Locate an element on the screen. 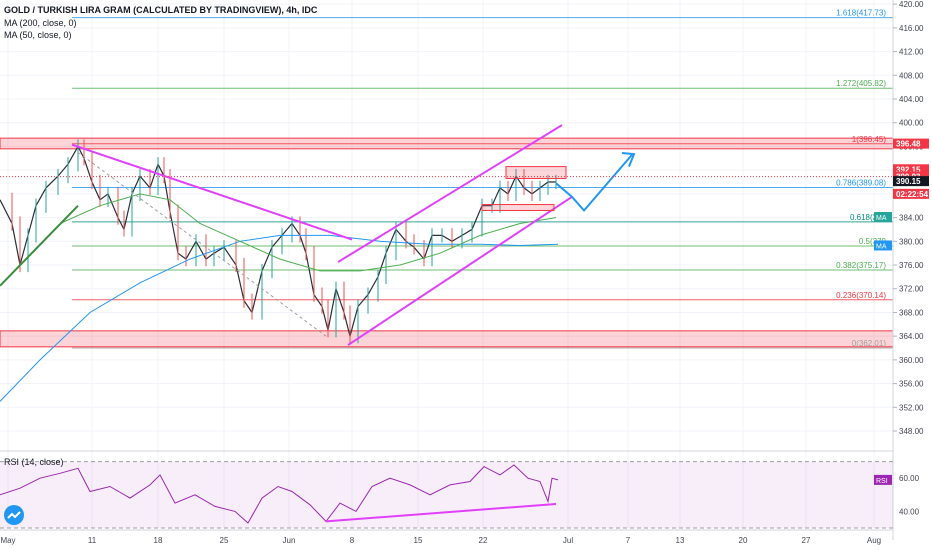 The height and width of the screenshot is (550, 932). rsi-band is located at coordinates (446, 494).